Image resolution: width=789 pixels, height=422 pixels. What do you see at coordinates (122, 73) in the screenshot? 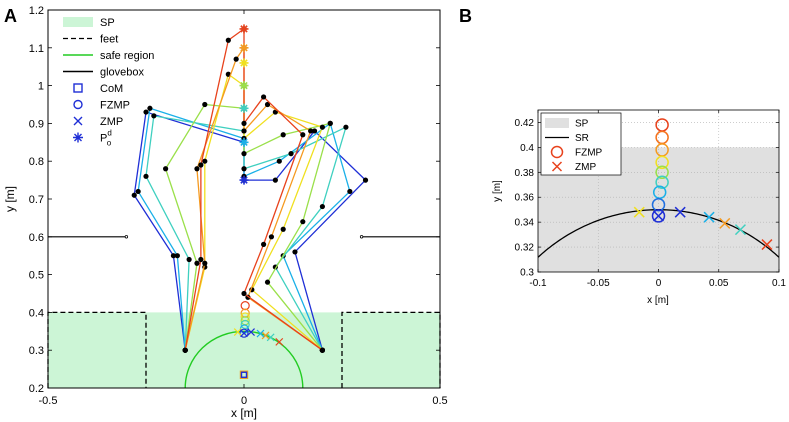
I see `legend-label: glovebox` at bounding box center [122, 73].